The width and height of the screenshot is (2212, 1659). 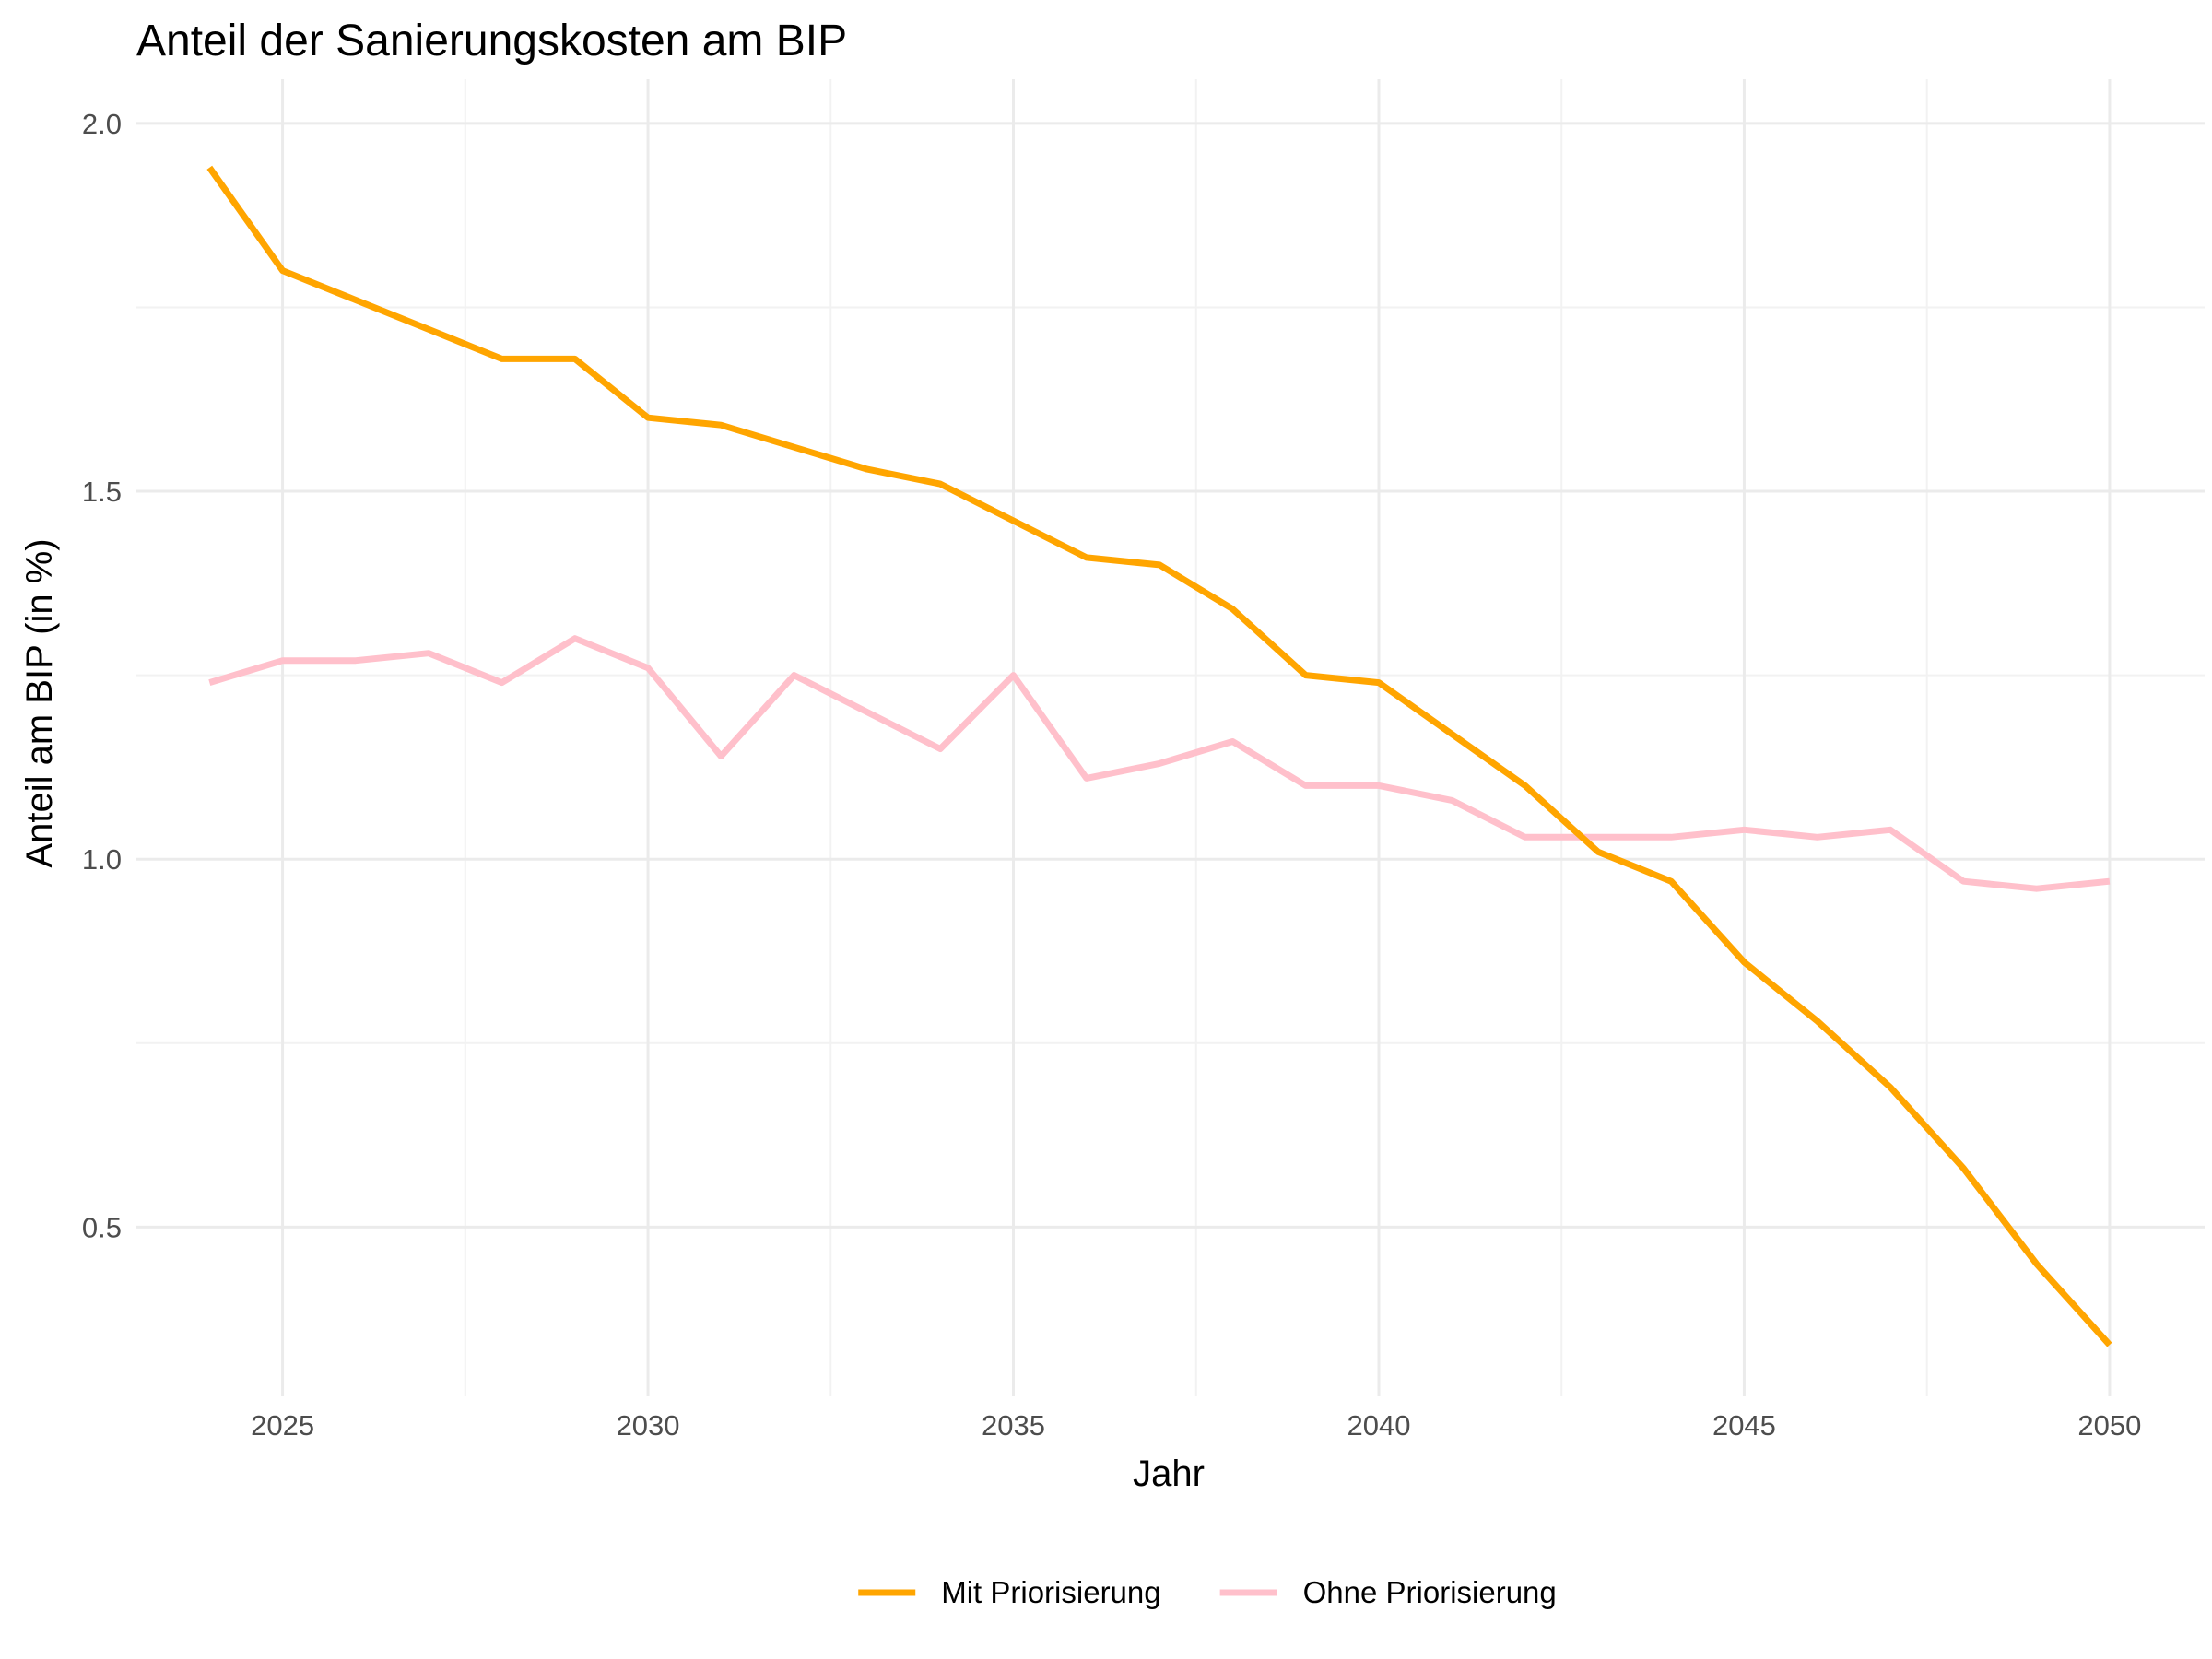 What do you see at coordinates (491, 41) in the screenshot?
I see `chart-title: Anteil der Sanierungskosten am BIP` at bounding box center [491, 41].